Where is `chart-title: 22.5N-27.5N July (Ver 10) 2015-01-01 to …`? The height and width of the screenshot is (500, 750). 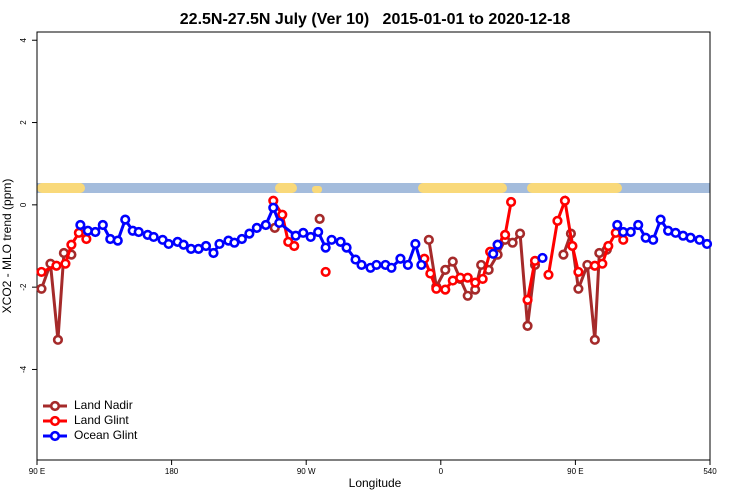
chart-title: 22.5N-27.5N July (Ver 10) 2015-01-01 to … is located at coordinates (375, 19).